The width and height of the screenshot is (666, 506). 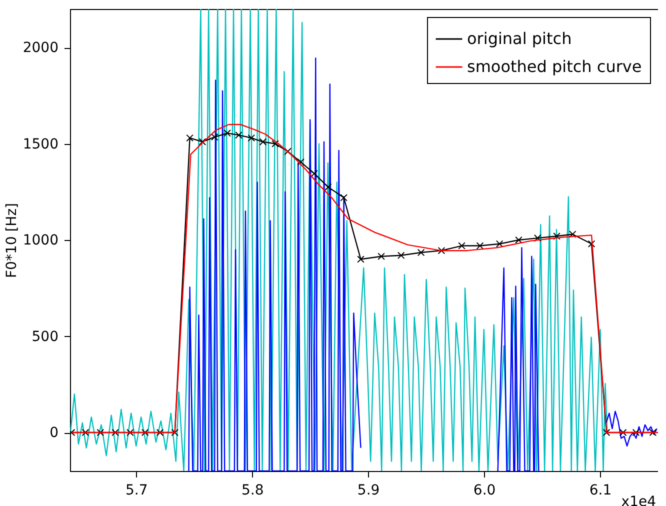 I want to click on x-tick-label: 6.1, so click(x=600, y=490).